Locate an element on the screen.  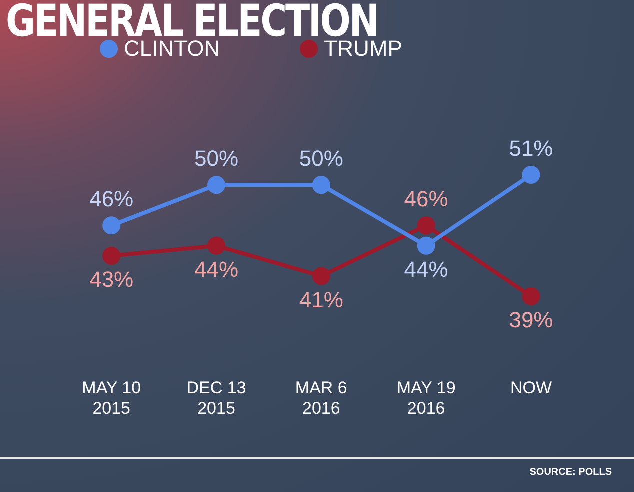
data-label: 51% is located at coordinates (531, 149).